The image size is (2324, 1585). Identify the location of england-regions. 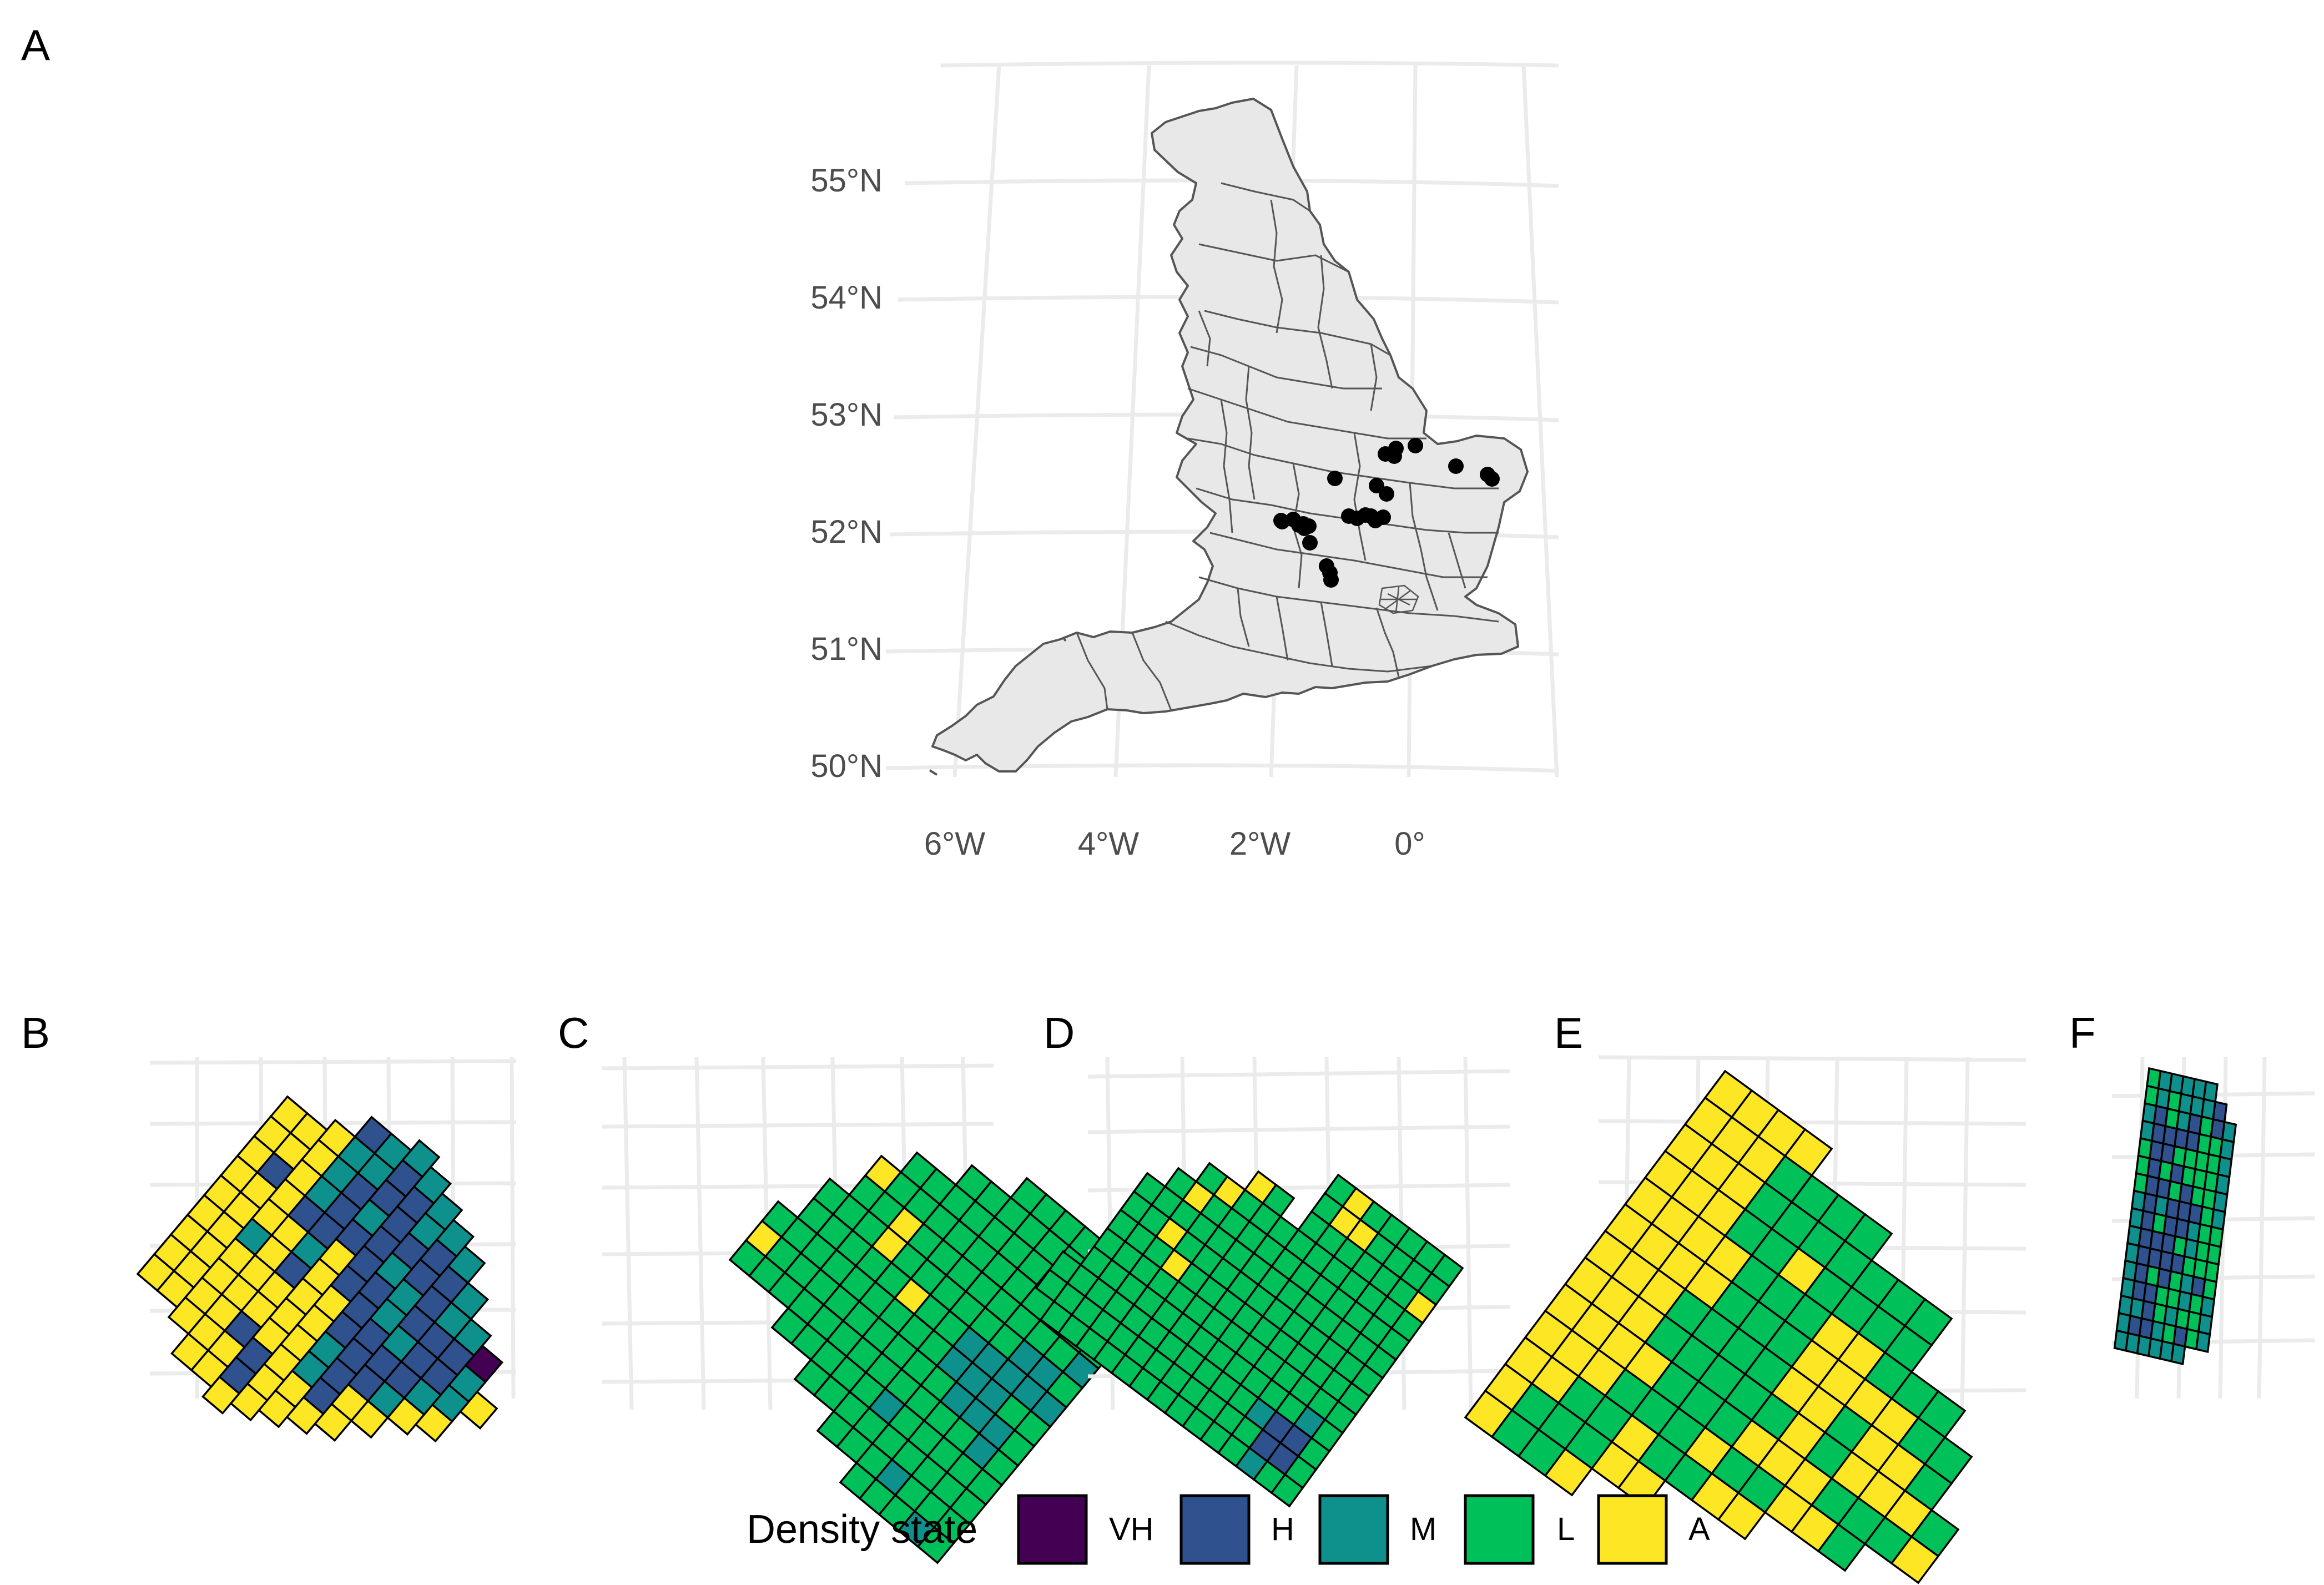
(1229, 437).